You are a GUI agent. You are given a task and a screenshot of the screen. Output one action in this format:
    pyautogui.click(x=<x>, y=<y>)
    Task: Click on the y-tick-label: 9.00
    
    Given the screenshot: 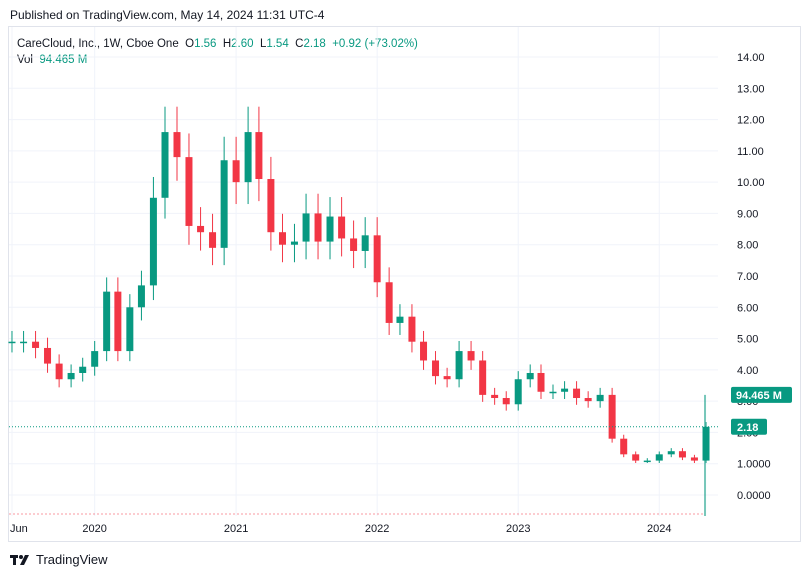 What is the action you would take?
    pyautogui.click(x=747, y=214)
    